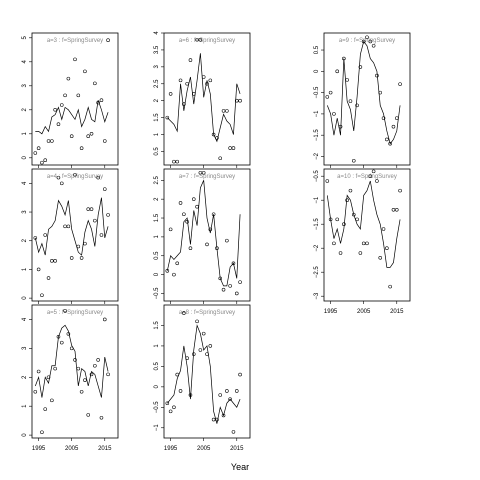  I want to click on panel-3: −2 −1.5 −1 −0.5 0 0.5 a=9 : f=SpringSurvey, so click(362, 100).